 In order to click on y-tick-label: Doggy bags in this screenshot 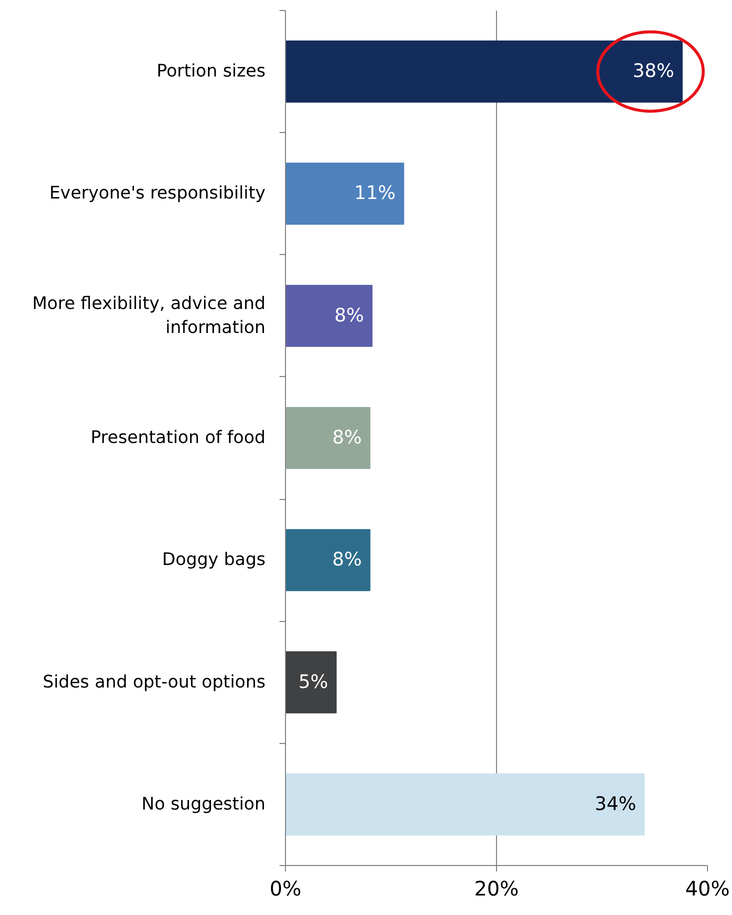, I will do `click(214, 560)`.